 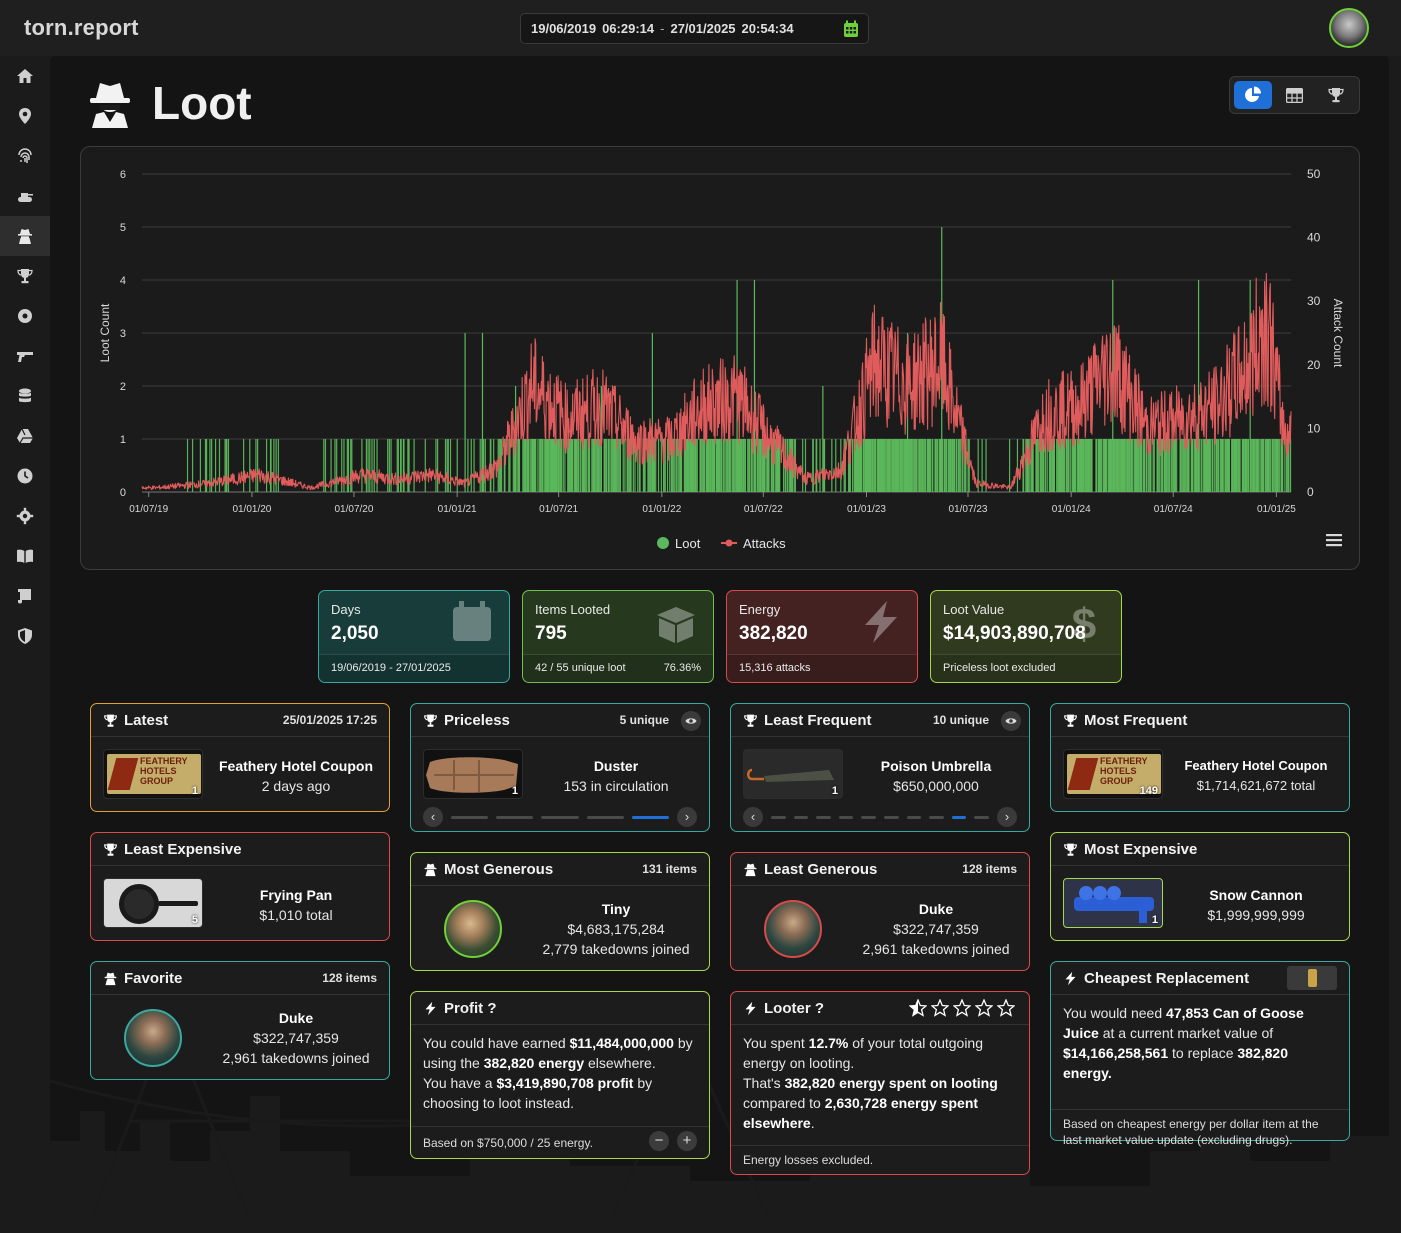 What do you see at coordinates (25, 116) in the screenshot?
I see `nav-location` at bounding box center [25, 116].